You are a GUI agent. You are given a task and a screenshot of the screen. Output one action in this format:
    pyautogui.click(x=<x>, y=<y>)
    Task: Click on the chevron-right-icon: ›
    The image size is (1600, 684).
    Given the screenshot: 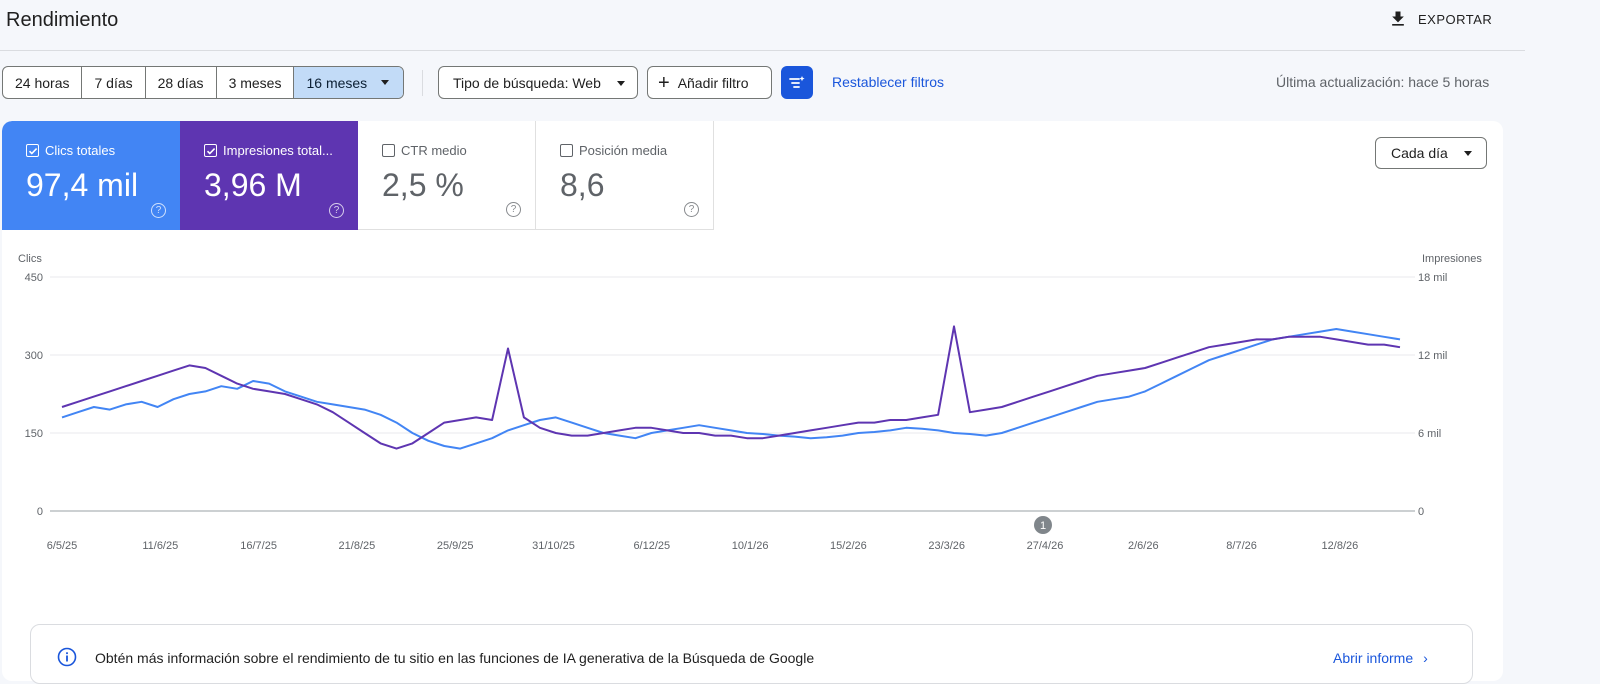 What is the action you would take?
    pyautogui.click(x=1425, y=658)
    